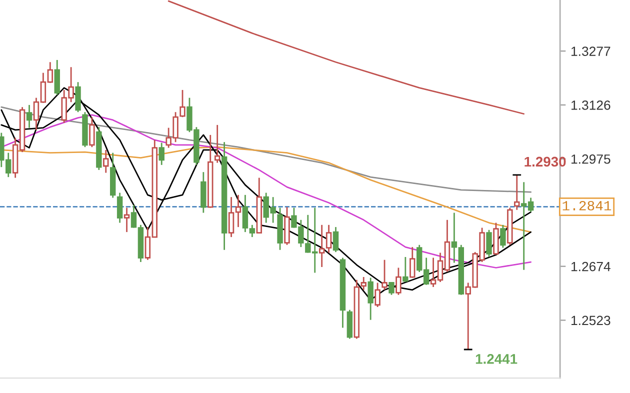 The width and height of the screenshot is (630, 393). Describe the element at coordinates (545, 161) in the screenshot. I see `annotation: 1.2930` at that location.